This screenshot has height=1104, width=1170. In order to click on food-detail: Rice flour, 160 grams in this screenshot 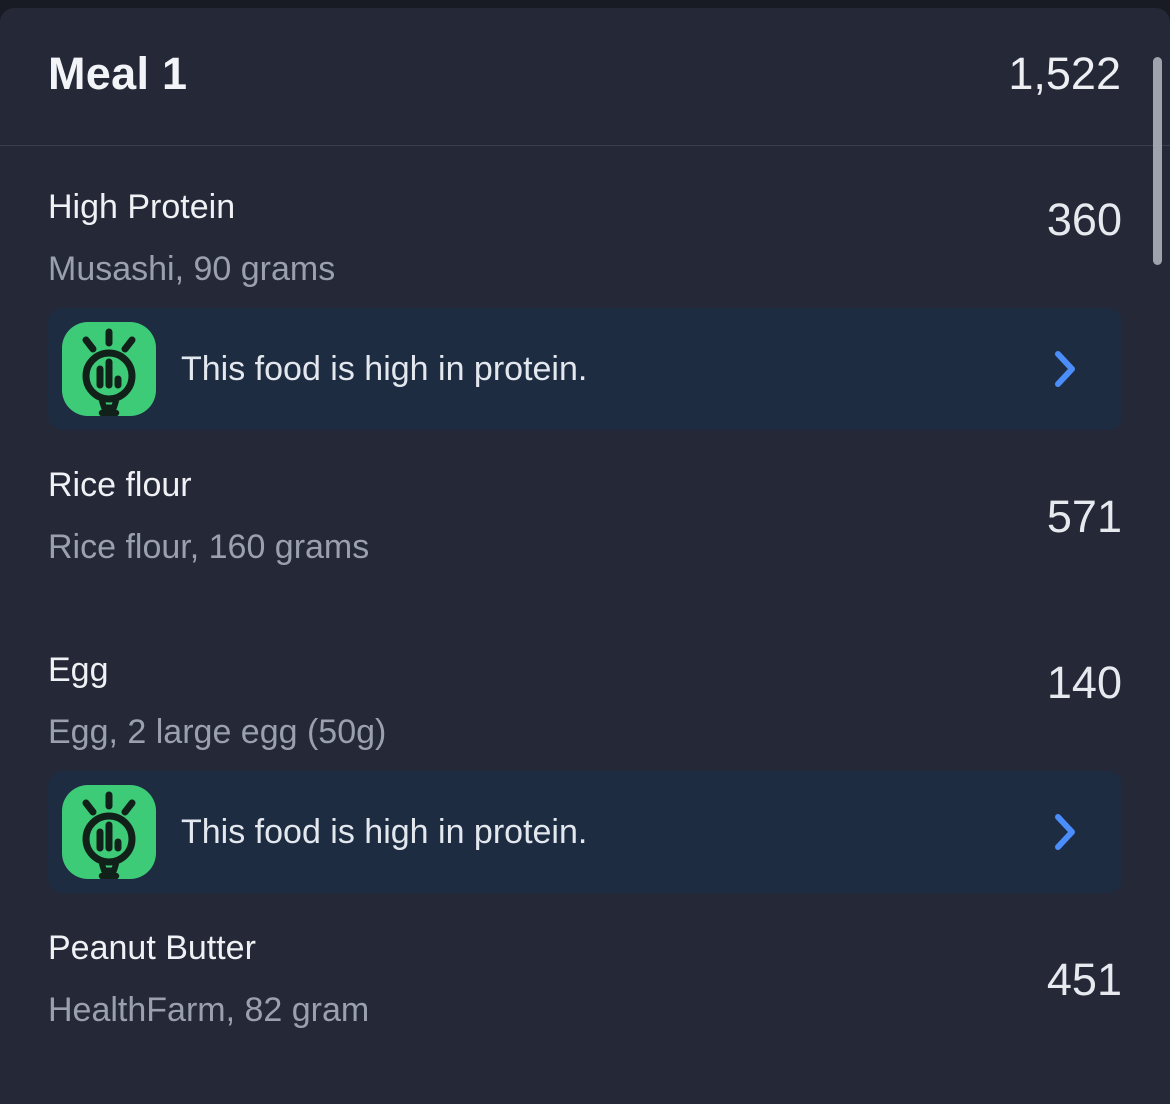, I will do `click(209, 547)`.